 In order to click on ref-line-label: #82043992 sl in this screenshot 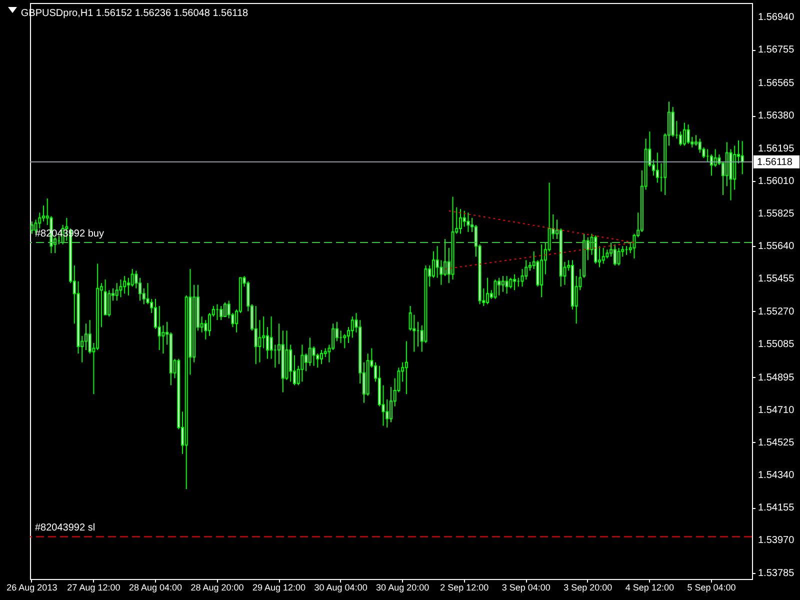, I will do `click(65, 528)`.